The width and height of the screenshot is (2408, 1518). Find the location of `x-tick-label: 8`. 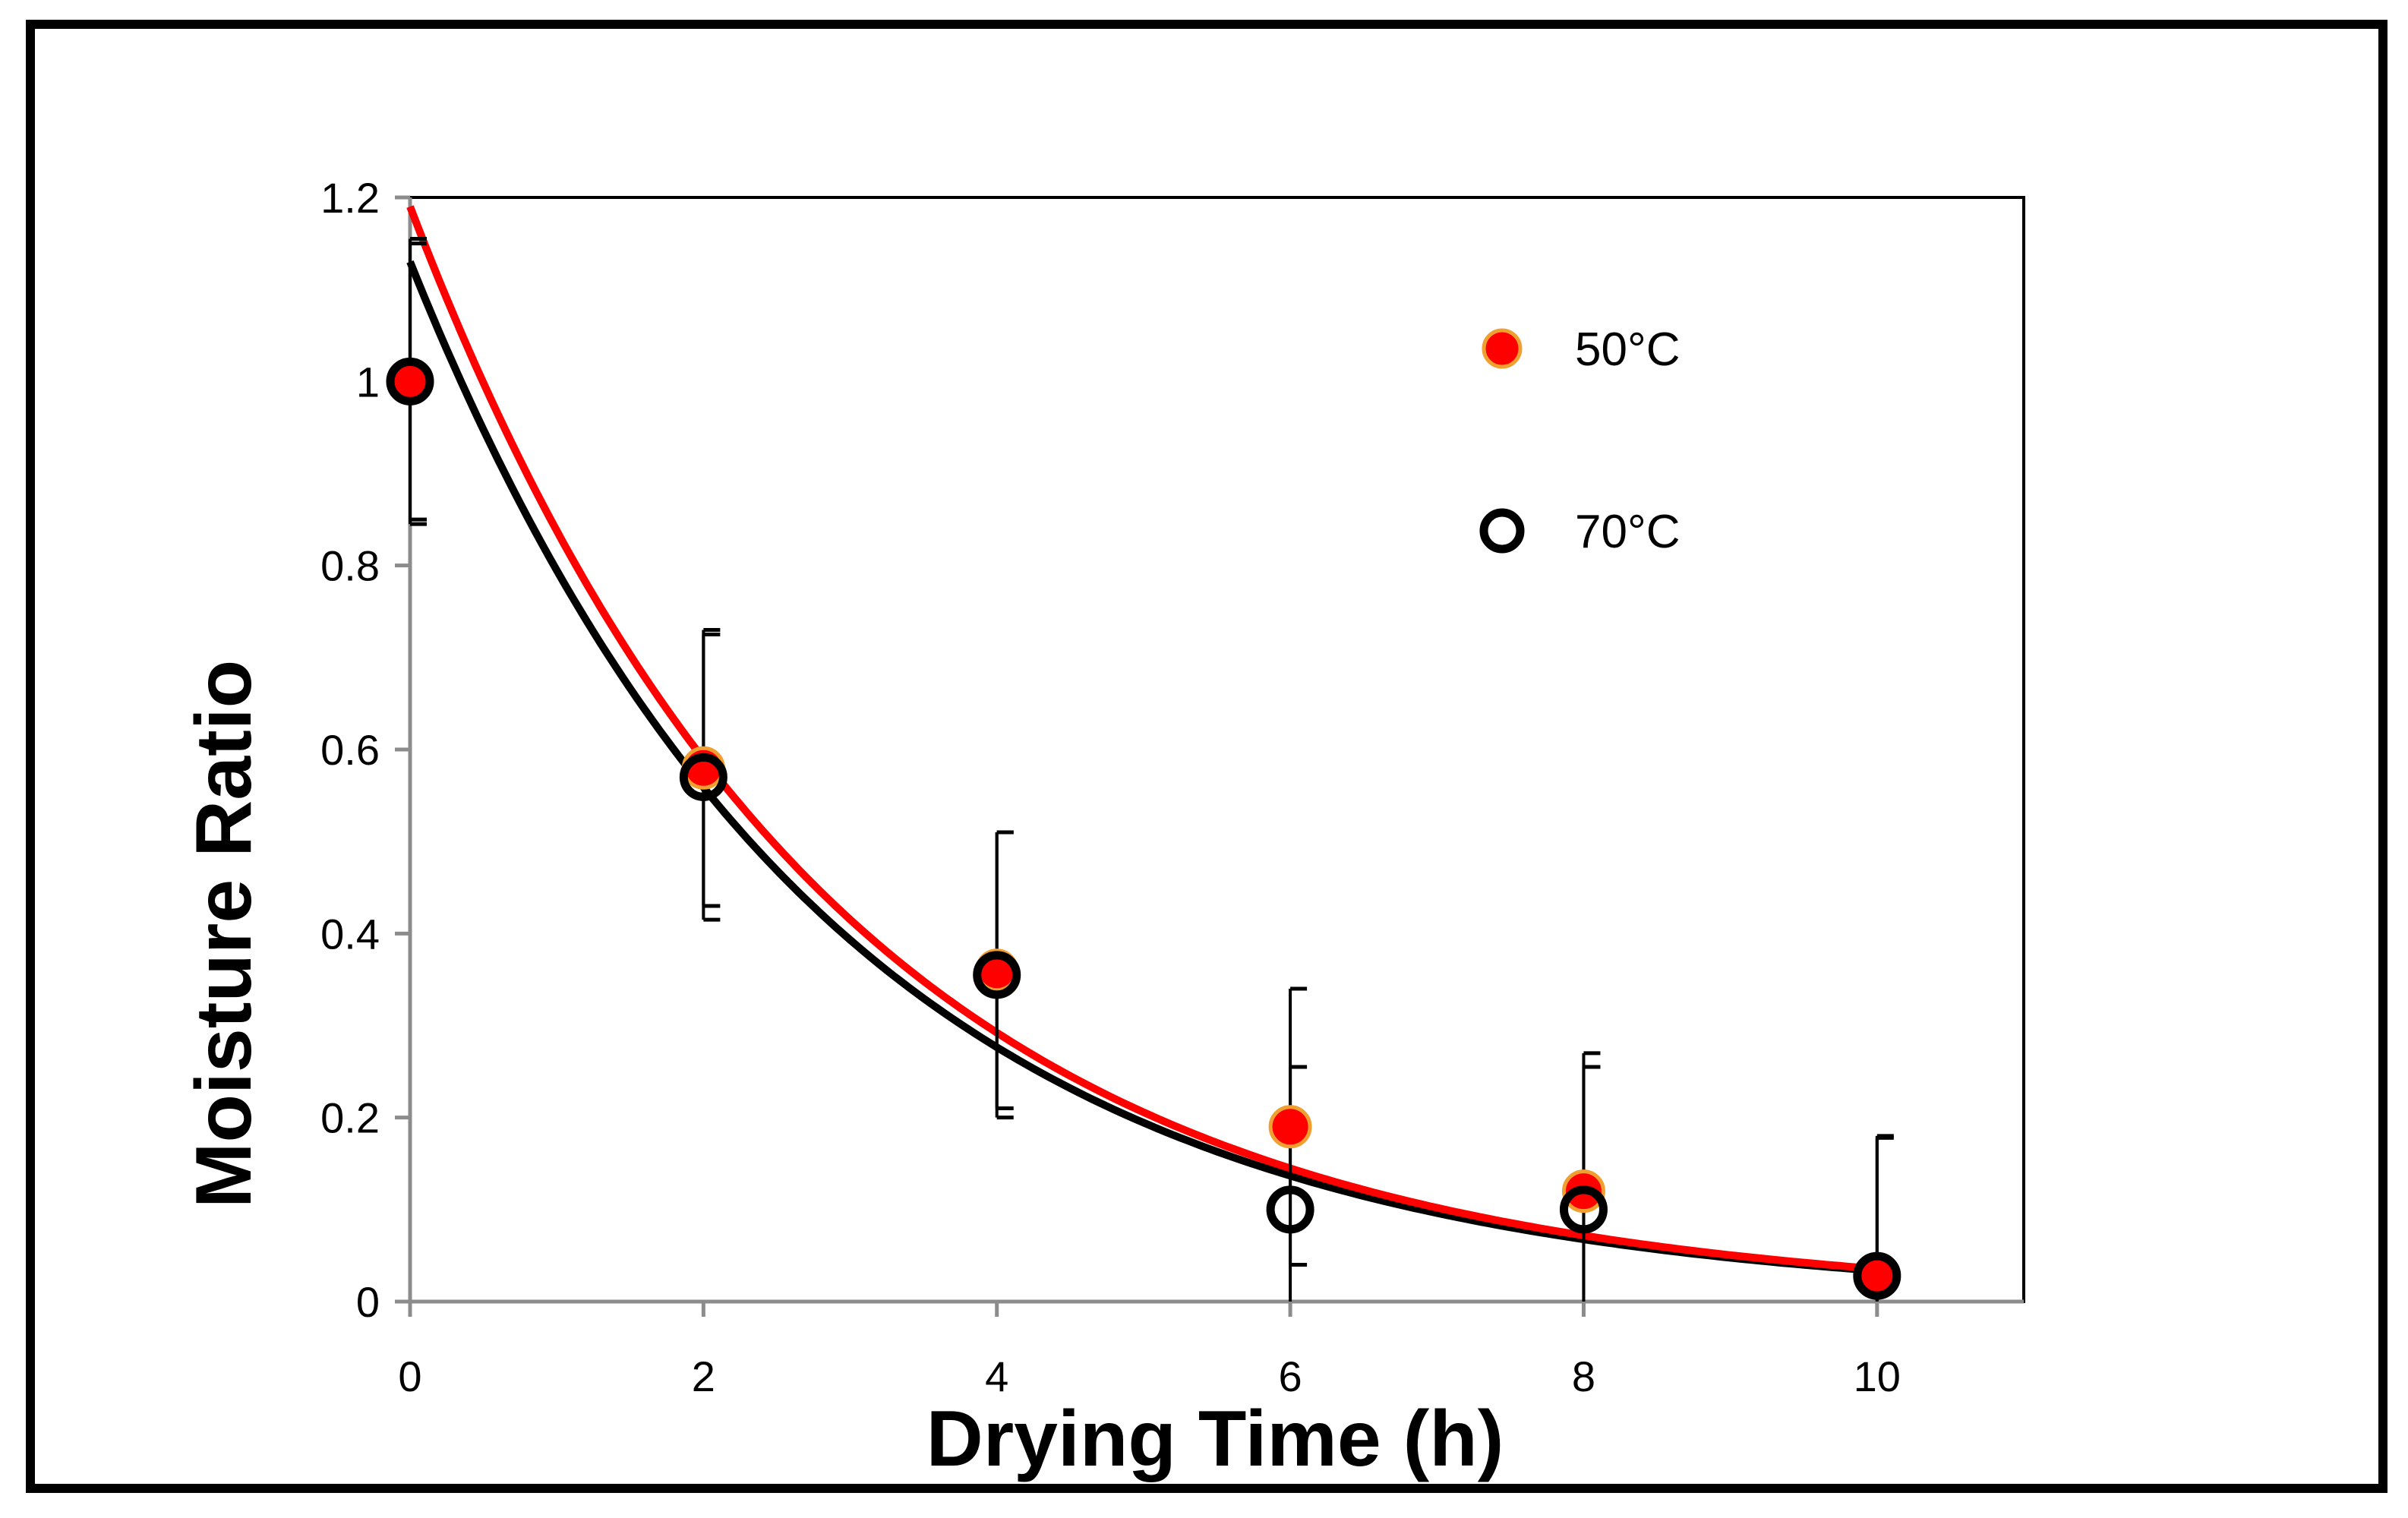

x-tick-label: 8 is located at coordinates (1583, 1376).